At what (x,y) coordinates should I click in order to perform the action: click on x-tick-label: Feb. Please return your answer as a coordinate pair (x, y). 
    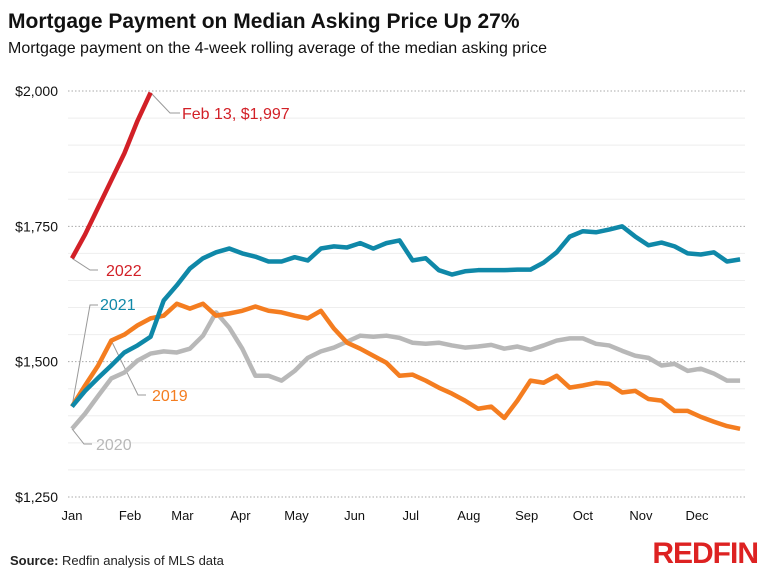
    Looking at the image, I should click on (130, 515).